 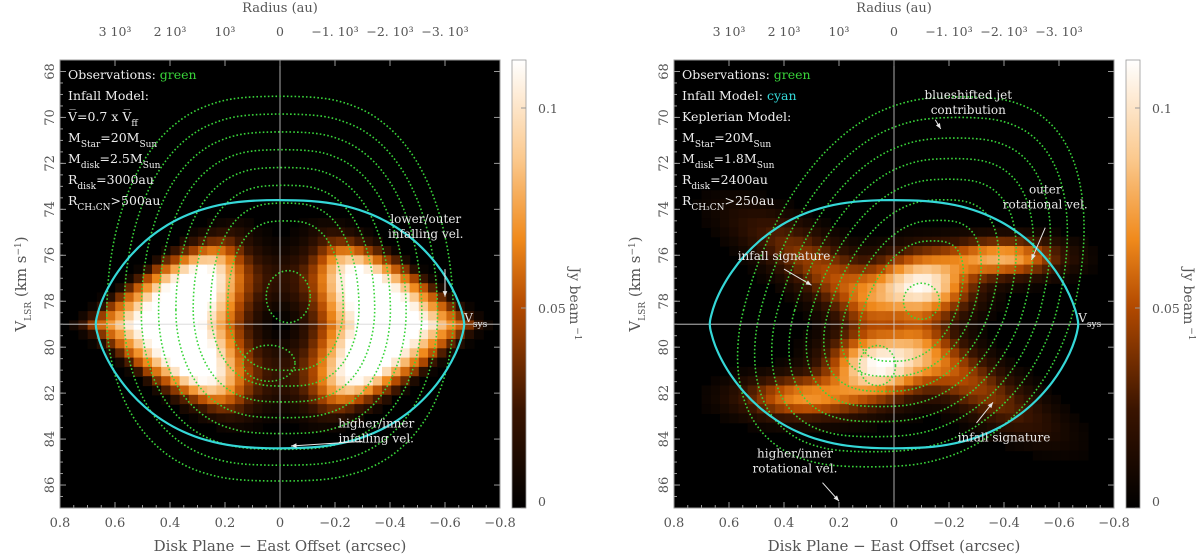 I want to click on colorbar-tick-label: 0.1, so click(x=1162, y=108).